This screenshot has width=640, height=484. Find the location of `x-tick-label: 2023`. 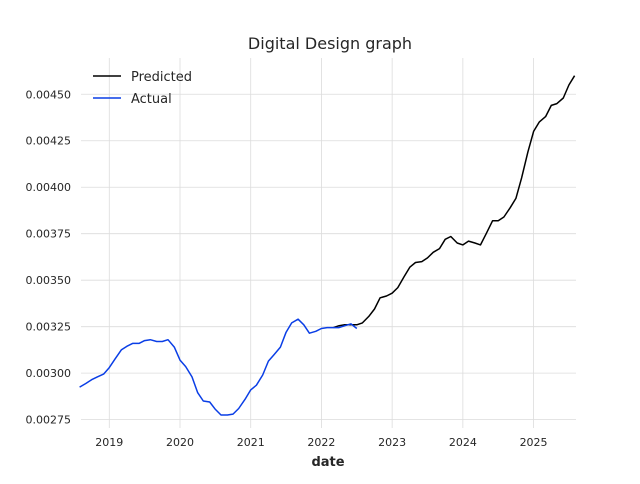

x-tick-label: 2023 is located at coordinates (392, 442).